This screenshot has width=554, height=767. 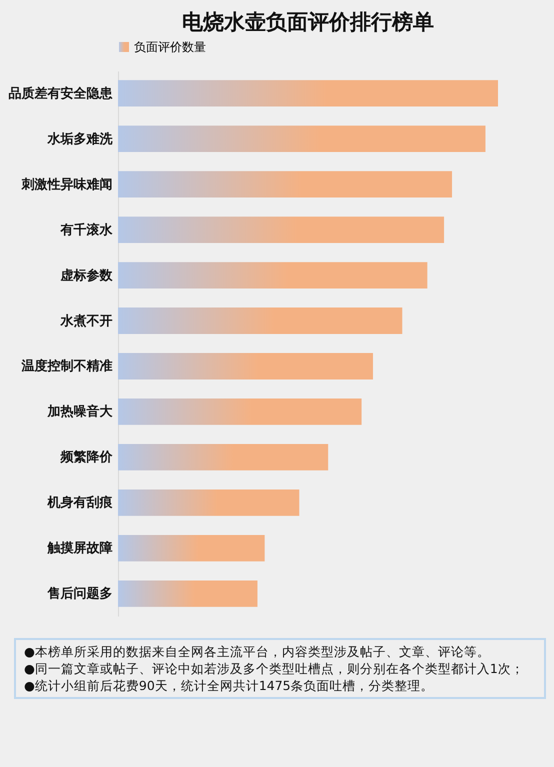 I want to click on y-tick-label: 水垢多难洗, so click(x=80, y=138).